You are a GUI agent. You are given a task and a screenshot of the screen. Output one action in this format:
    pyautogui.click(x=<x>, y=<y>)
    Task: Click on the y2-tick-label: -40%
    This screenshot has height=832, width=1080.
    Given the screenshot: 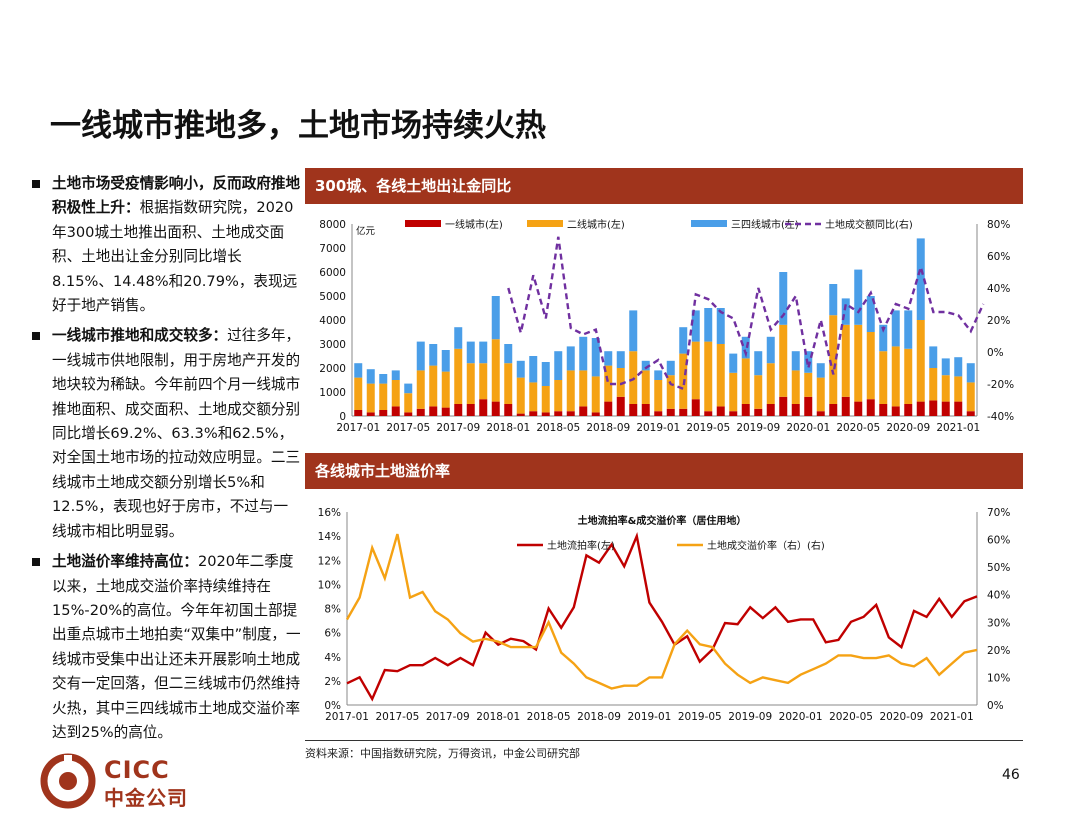 What is the action you would take?
    pyautogui.click(x=1000, y=417)
    